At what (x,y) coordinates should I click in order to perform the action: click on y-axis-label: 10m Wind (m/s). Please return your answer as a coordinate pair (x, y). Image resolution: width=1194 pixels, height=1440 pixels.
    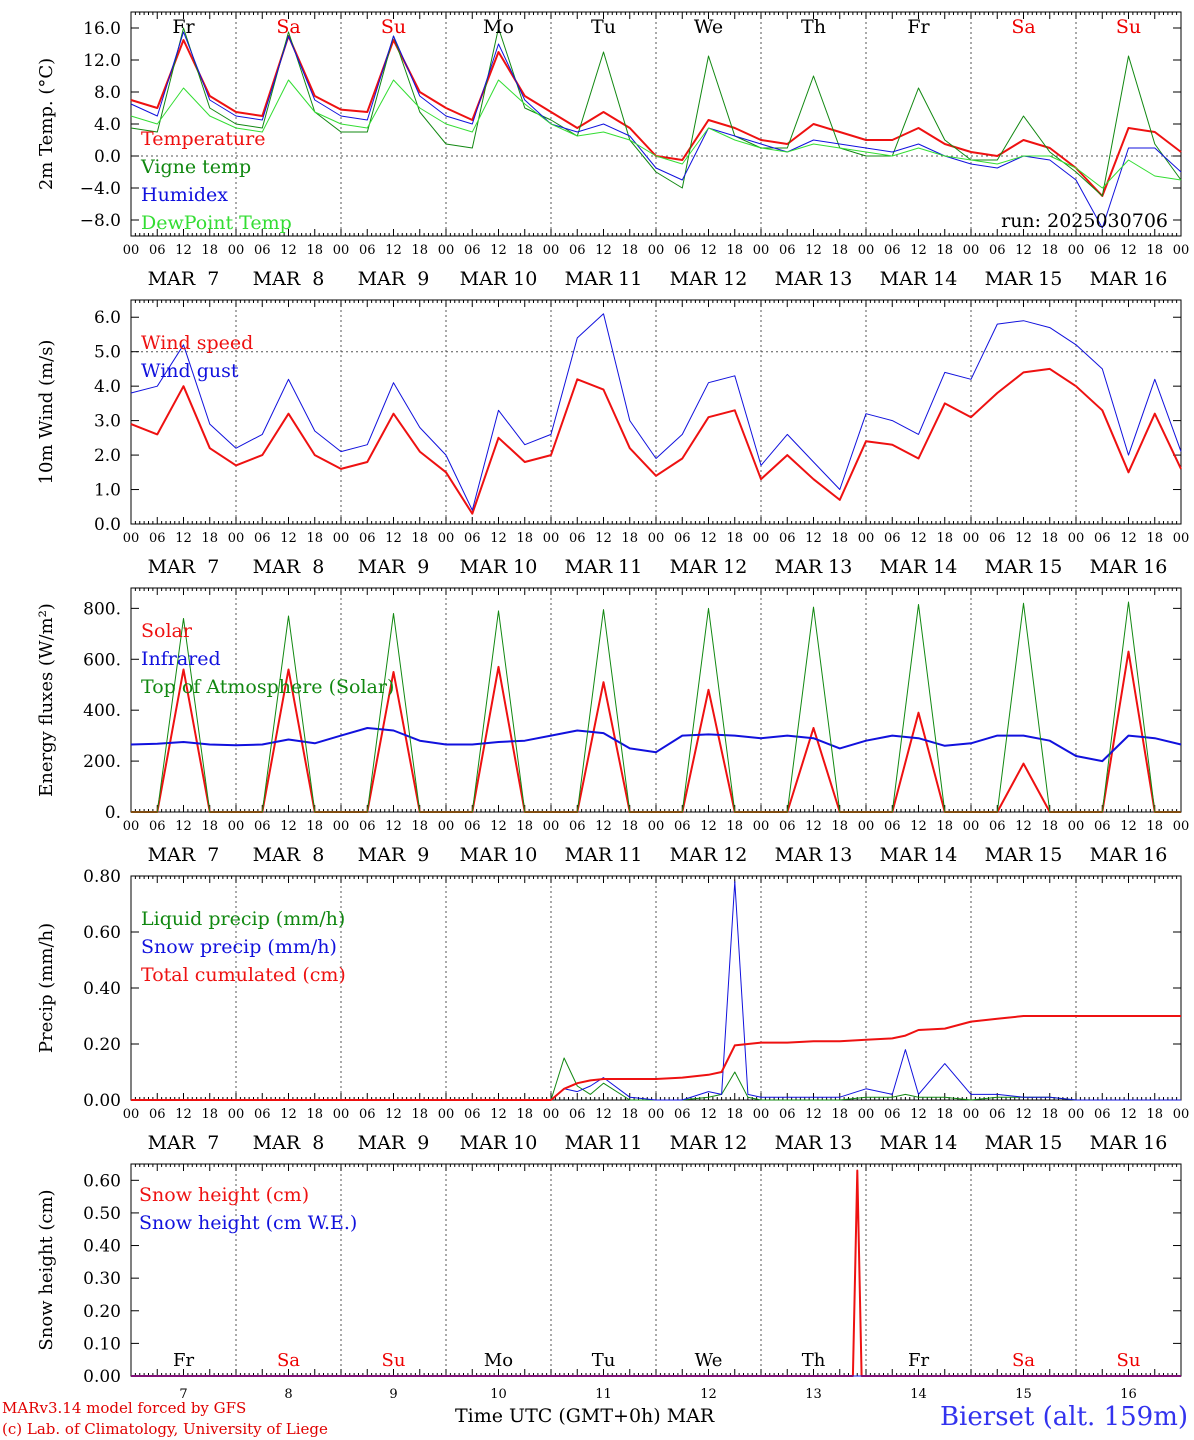
    Looking at the image, I should click on (46, 412).